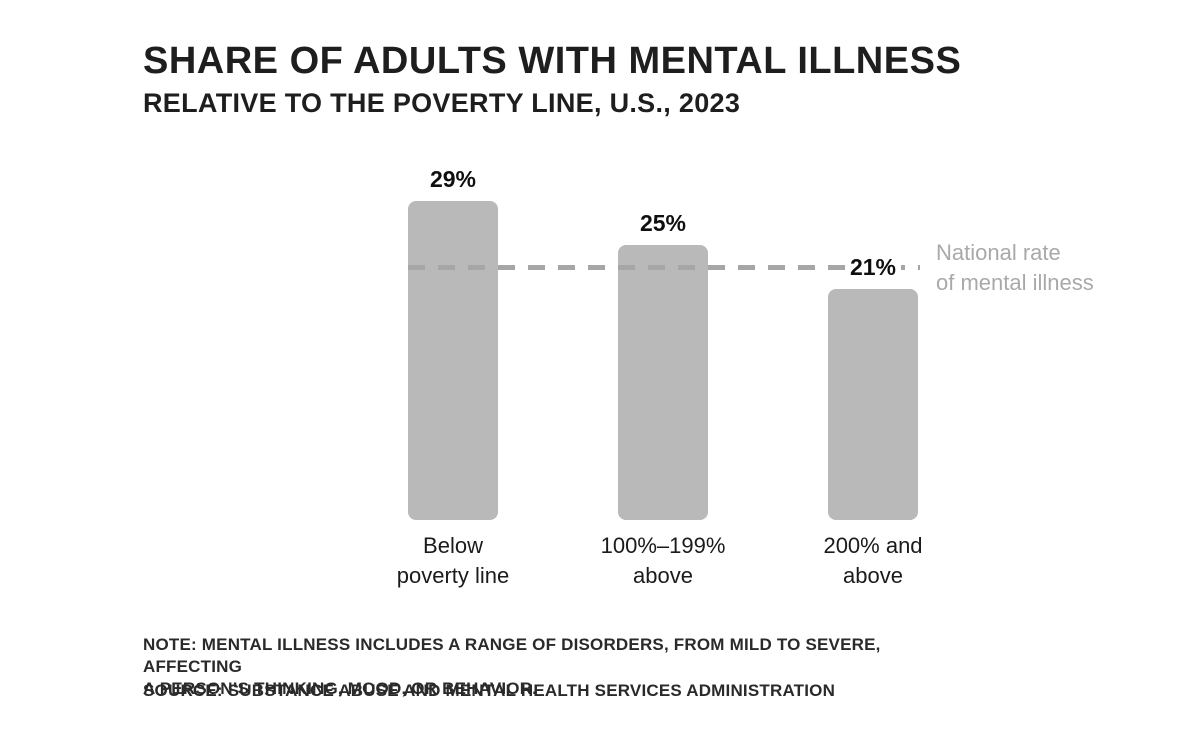 The width and height of the screenshot is (1180, 752). What do you see at coordinates (664, 267) in the screenshot?
I see `national-rate-line` at bounding box center [664, 267].